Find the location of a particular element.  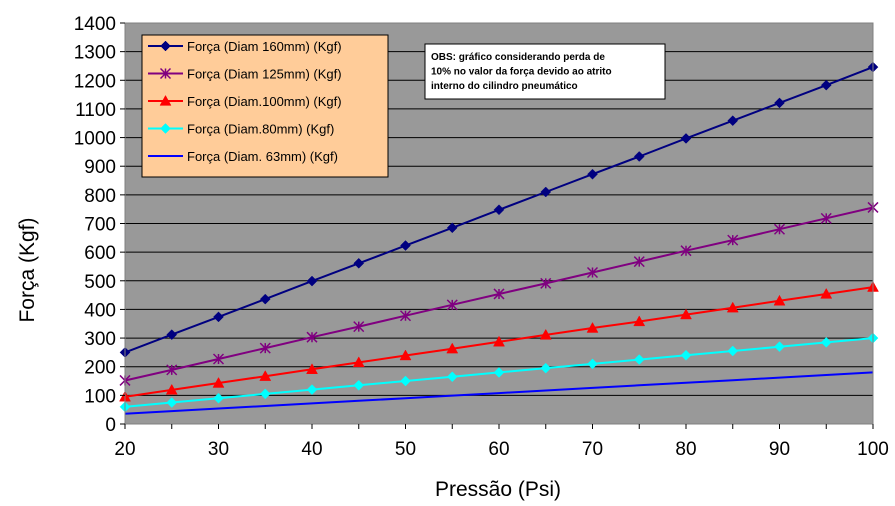

x-tick-label: 60 is located at coordinates (498, 449).